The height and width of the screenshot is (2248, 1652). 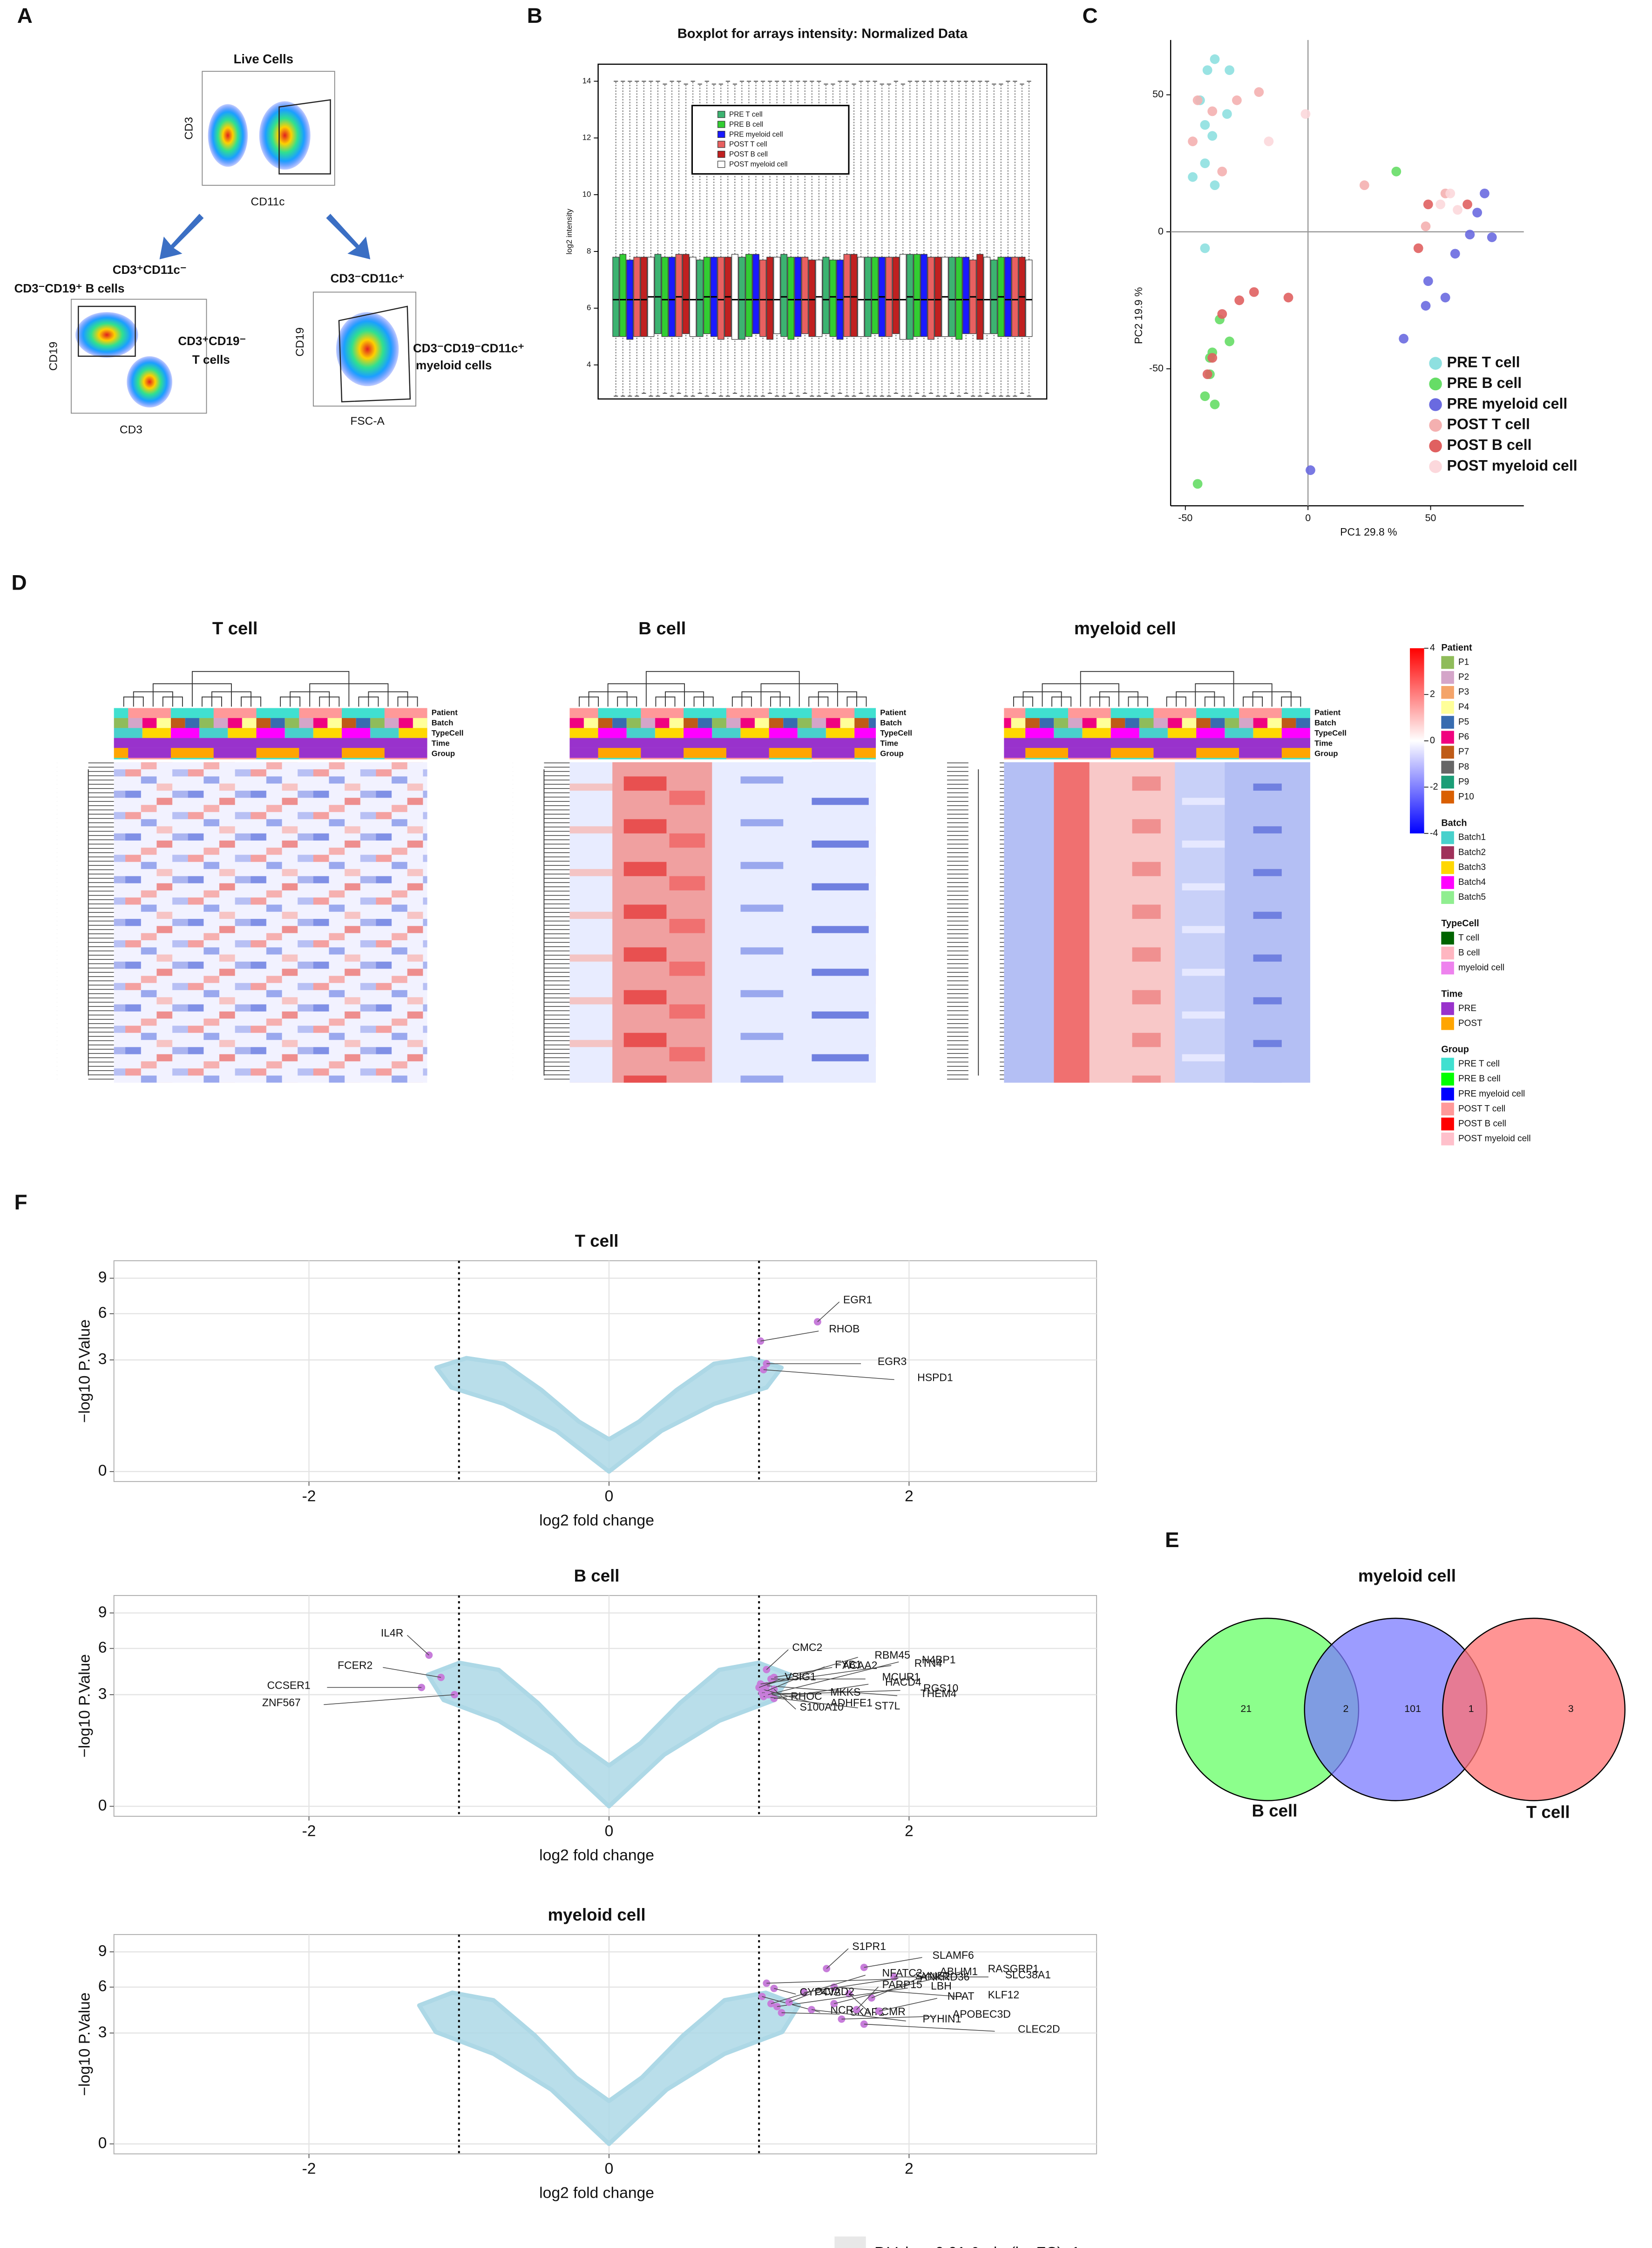 What do you see at coordinates (893, 712) in the screenshot?
I see `annotation-label: Patient` at bounding box center [893, 712].